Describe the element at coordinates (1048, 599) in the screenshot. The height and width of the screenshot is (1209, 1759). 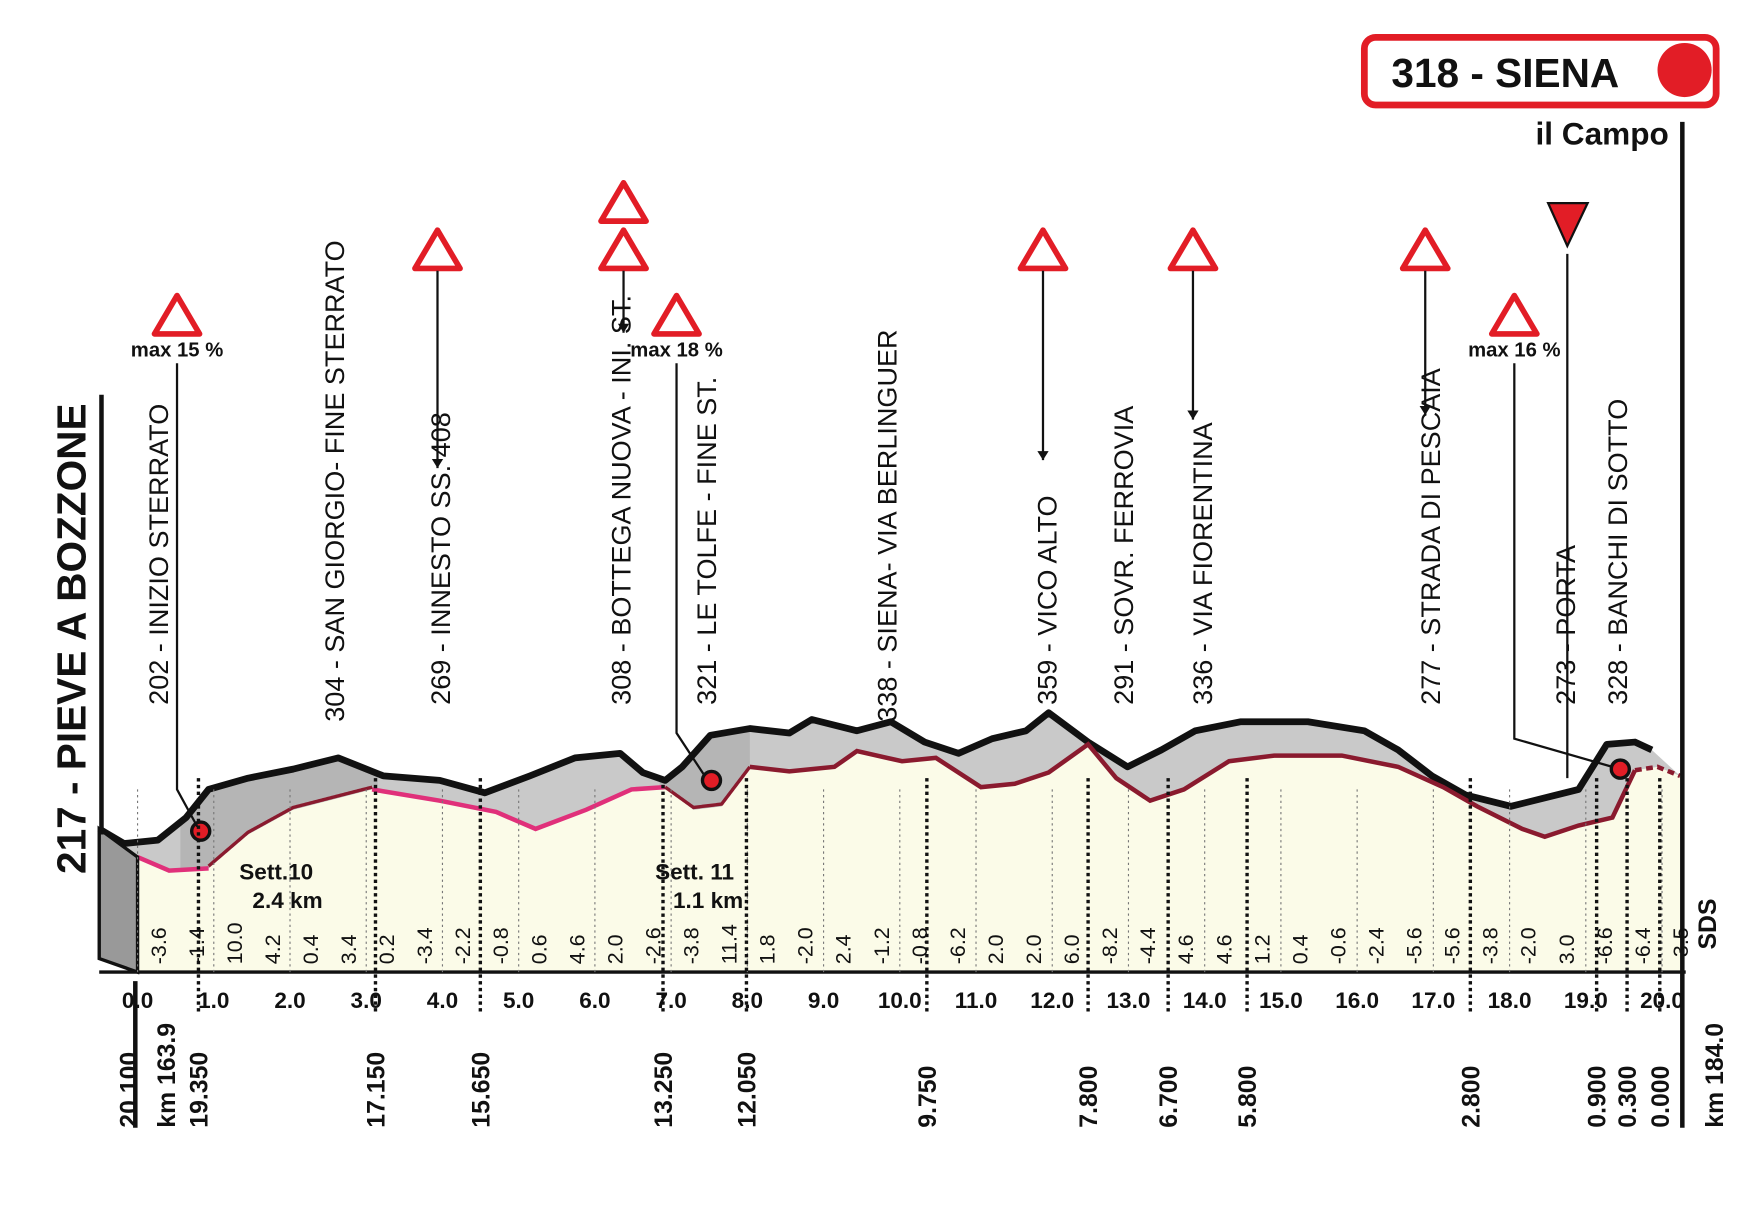
I see `waypoint-label: 359 - VICO ALTO` at that location.